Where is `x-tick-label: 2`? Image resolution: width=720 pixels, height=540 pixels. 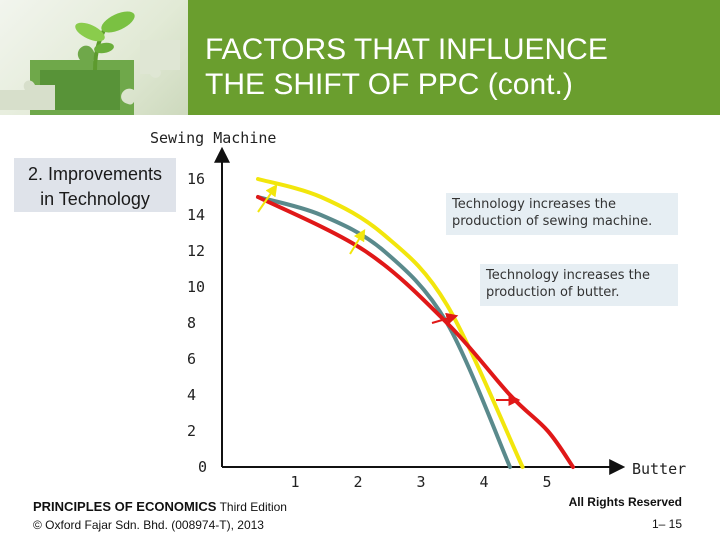 x-tick-label: 2 is located at coordinates (357, 482).